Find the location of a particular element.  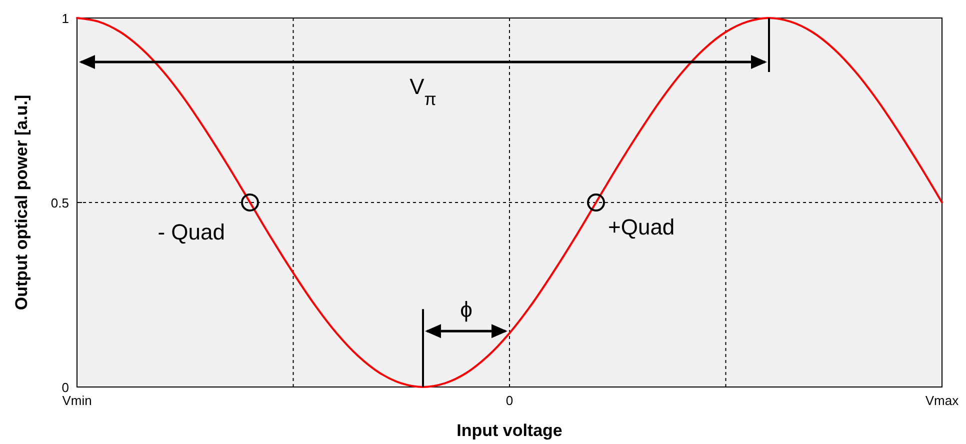

y-tick-label: 1 is located at coordinates (65, 18).